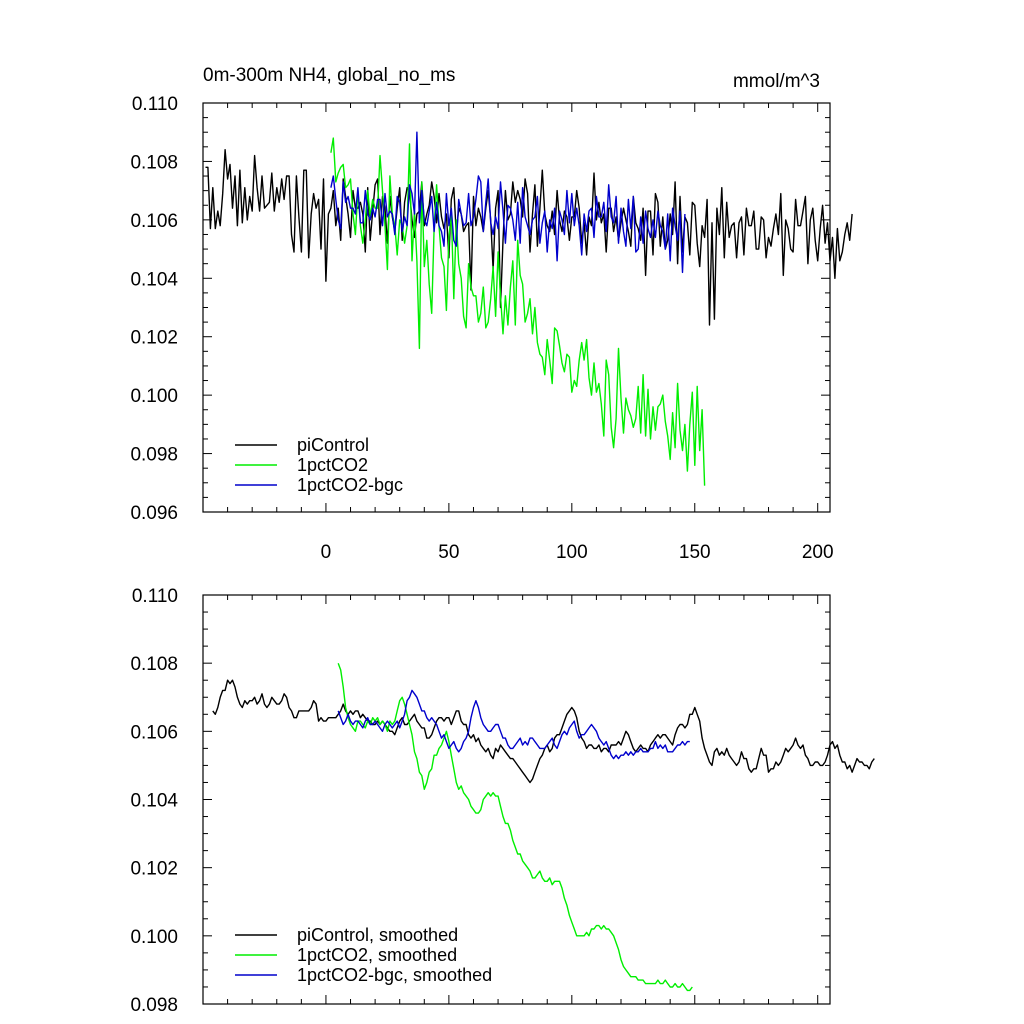 Image resolution: width=1024 pixels, height=1024 pixels. Describe the element at coordinates (695, 552) in the screenshot. I see `x-tick-label: 150` at that location.